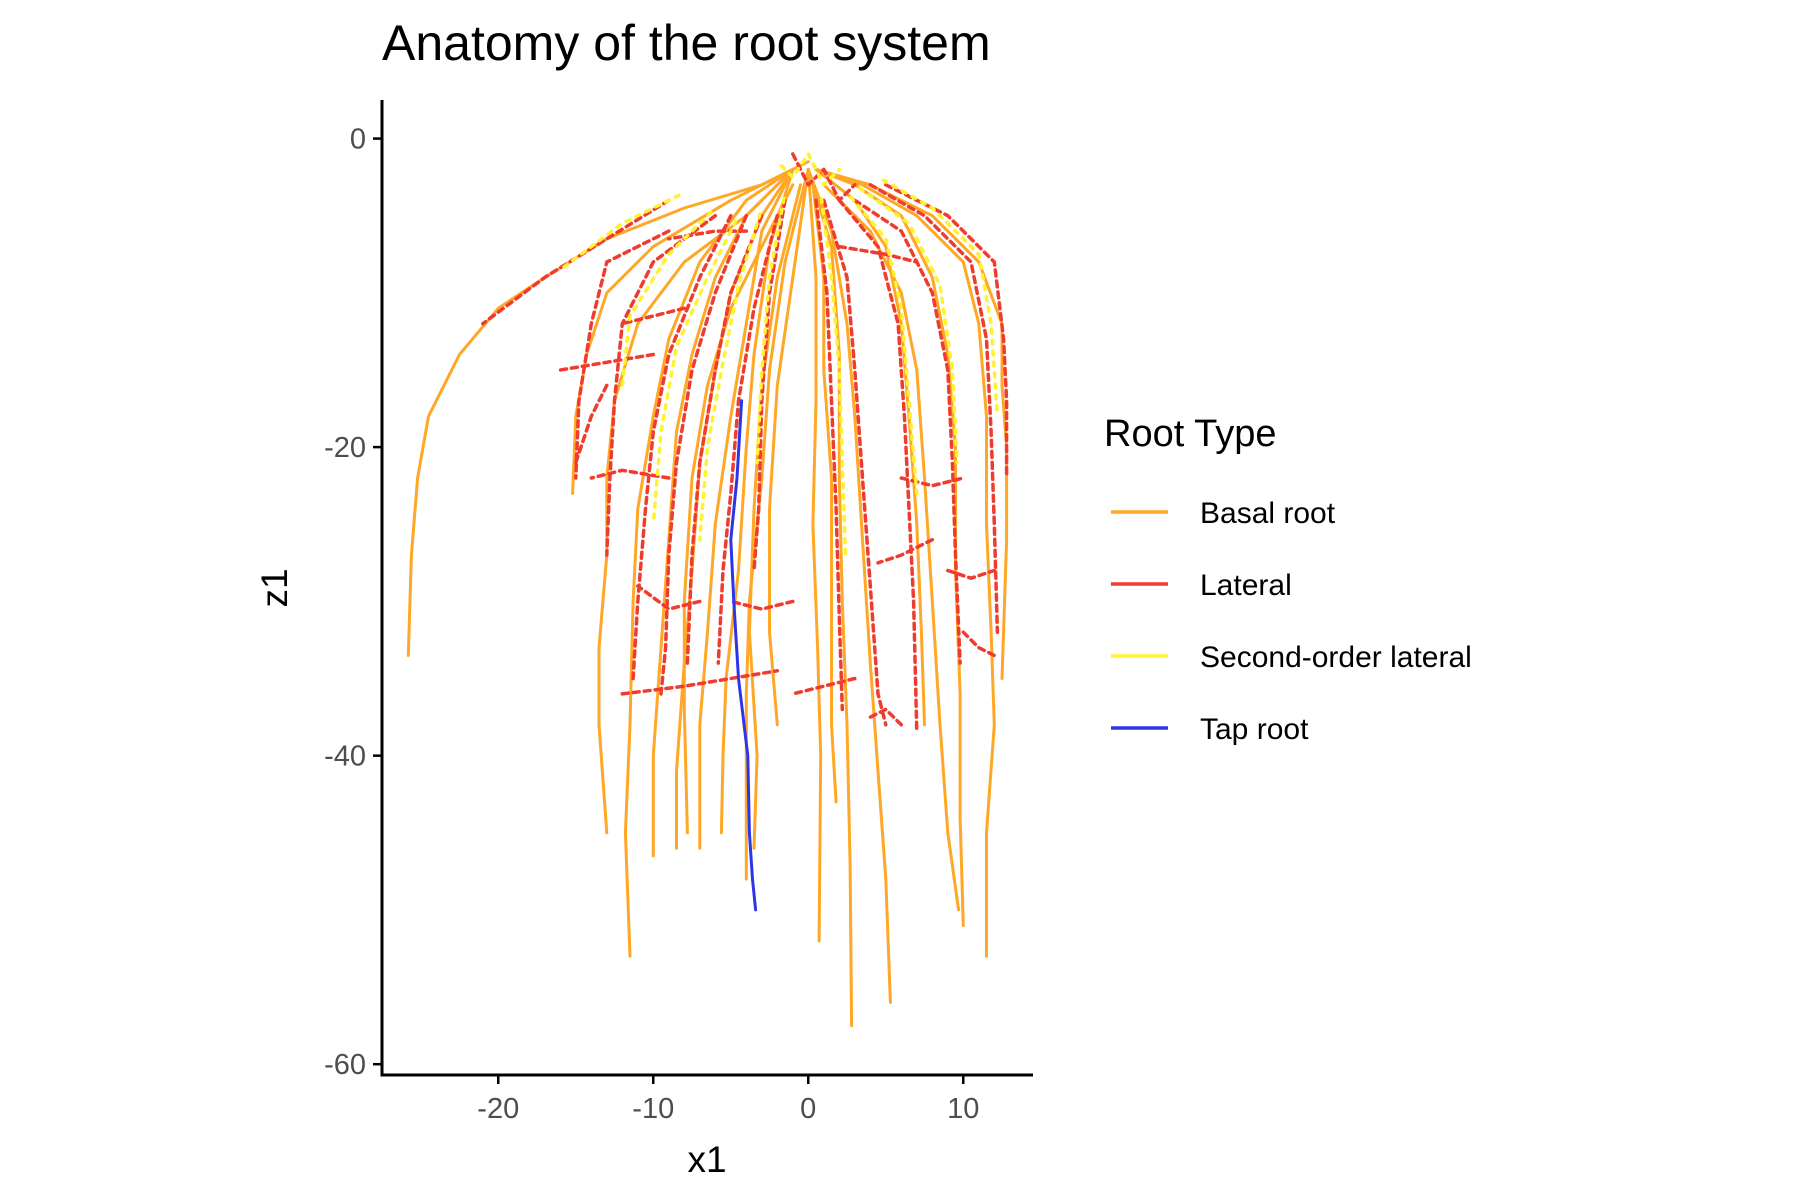  What do you see at coordinates (345, 448) in the screenshot?
I see `y-tick-label: -20` at bounding box center [345, 448].